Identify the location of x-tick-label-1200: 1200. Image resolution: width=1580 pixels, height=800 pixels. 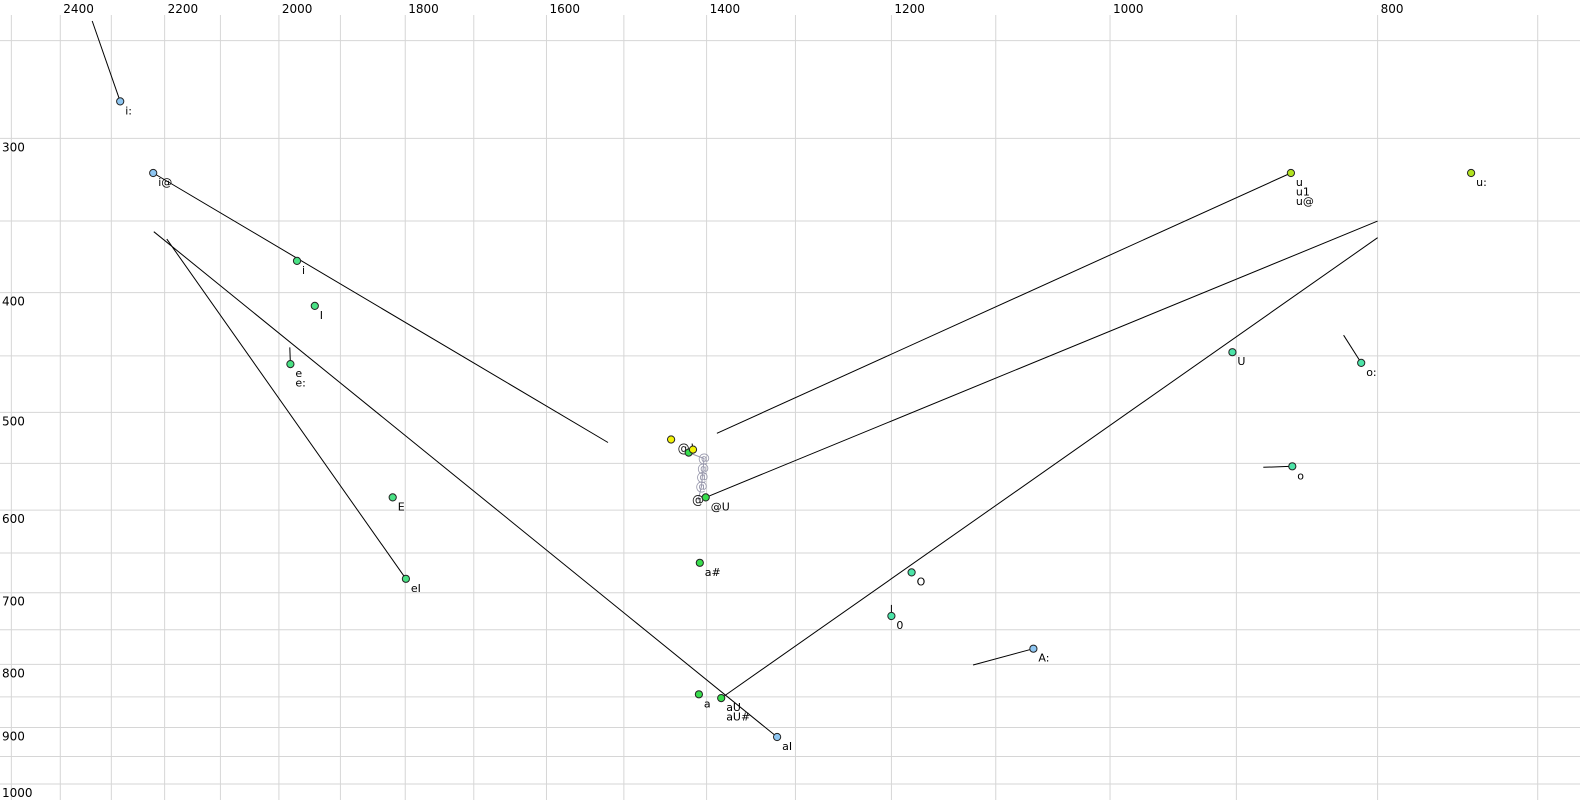
(909, 9).